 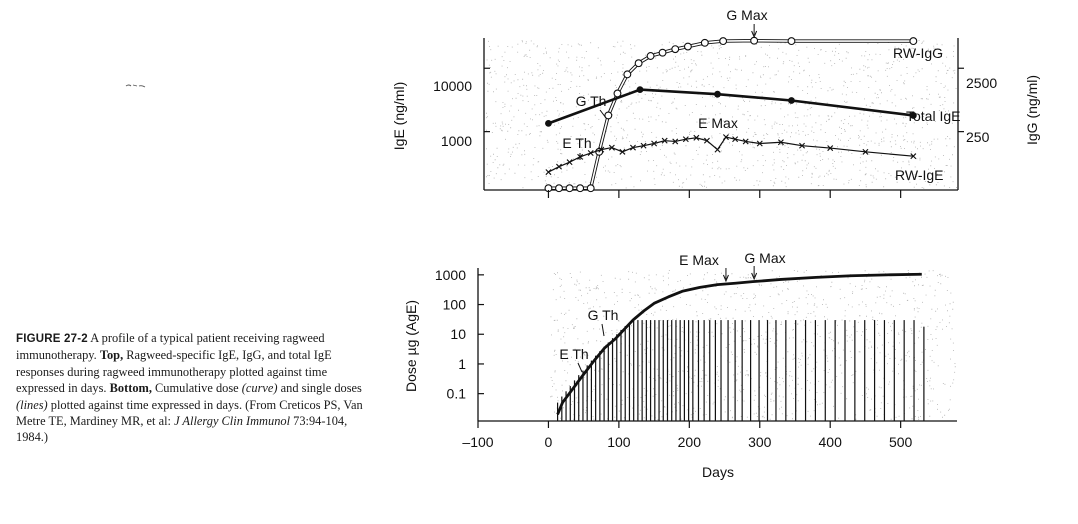 I want to click on bottom-arrowhead-e-max, so click(x=725, y=278).